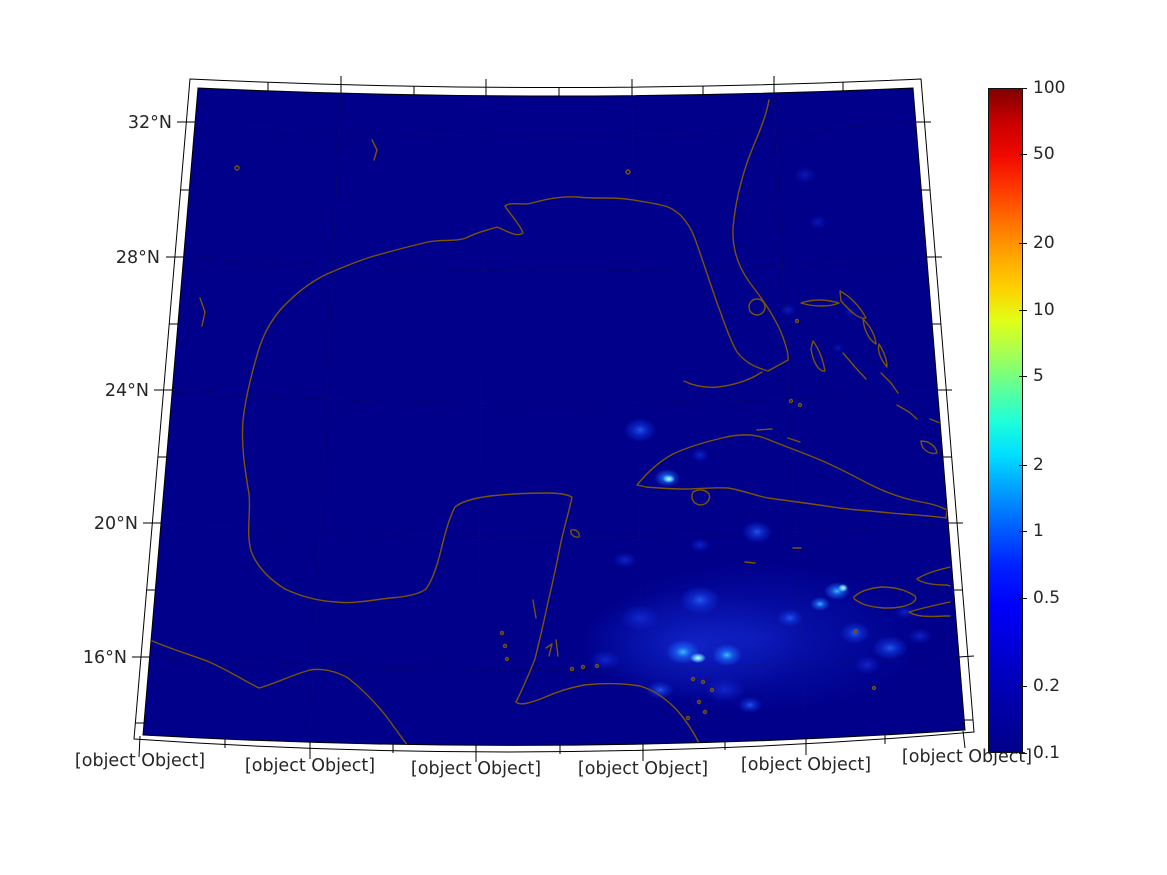  What do you see at coordinates (637, 420) in the screenshot?
I see `gridline-lon-85w` at bounding box center [637, 420].